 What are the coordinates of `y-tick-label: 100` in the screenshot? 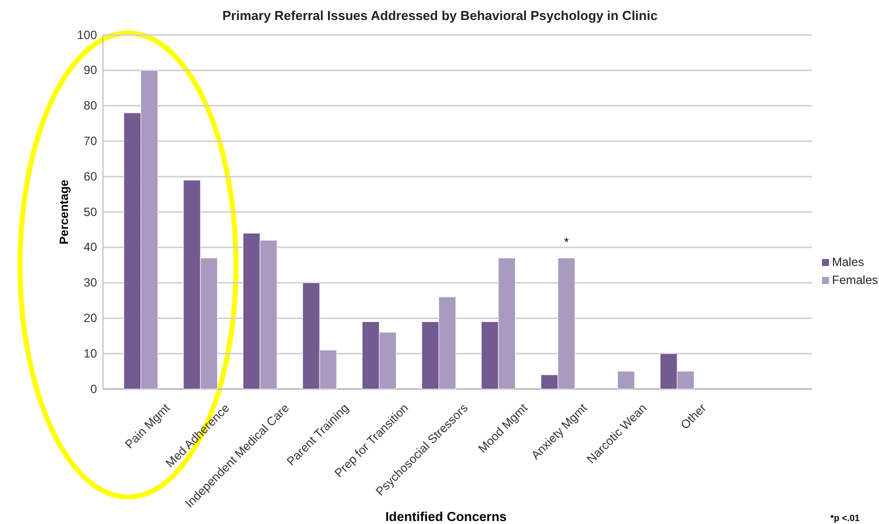 It's located at (87, 35).